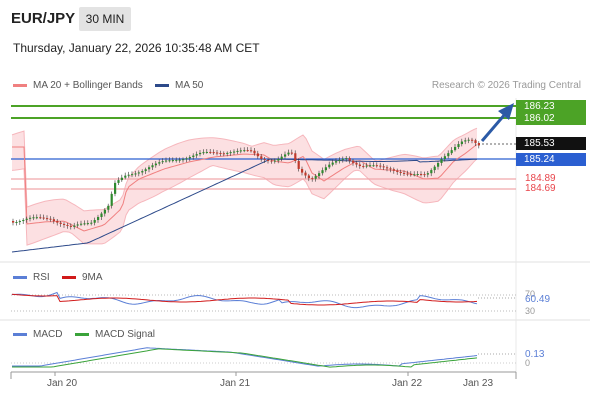 This screenshot has width=590, height=400. What do you see at coordinates (82, 334) in the screenshot?
I see `macd-signal-swatch` at bounding box center [82, 334].